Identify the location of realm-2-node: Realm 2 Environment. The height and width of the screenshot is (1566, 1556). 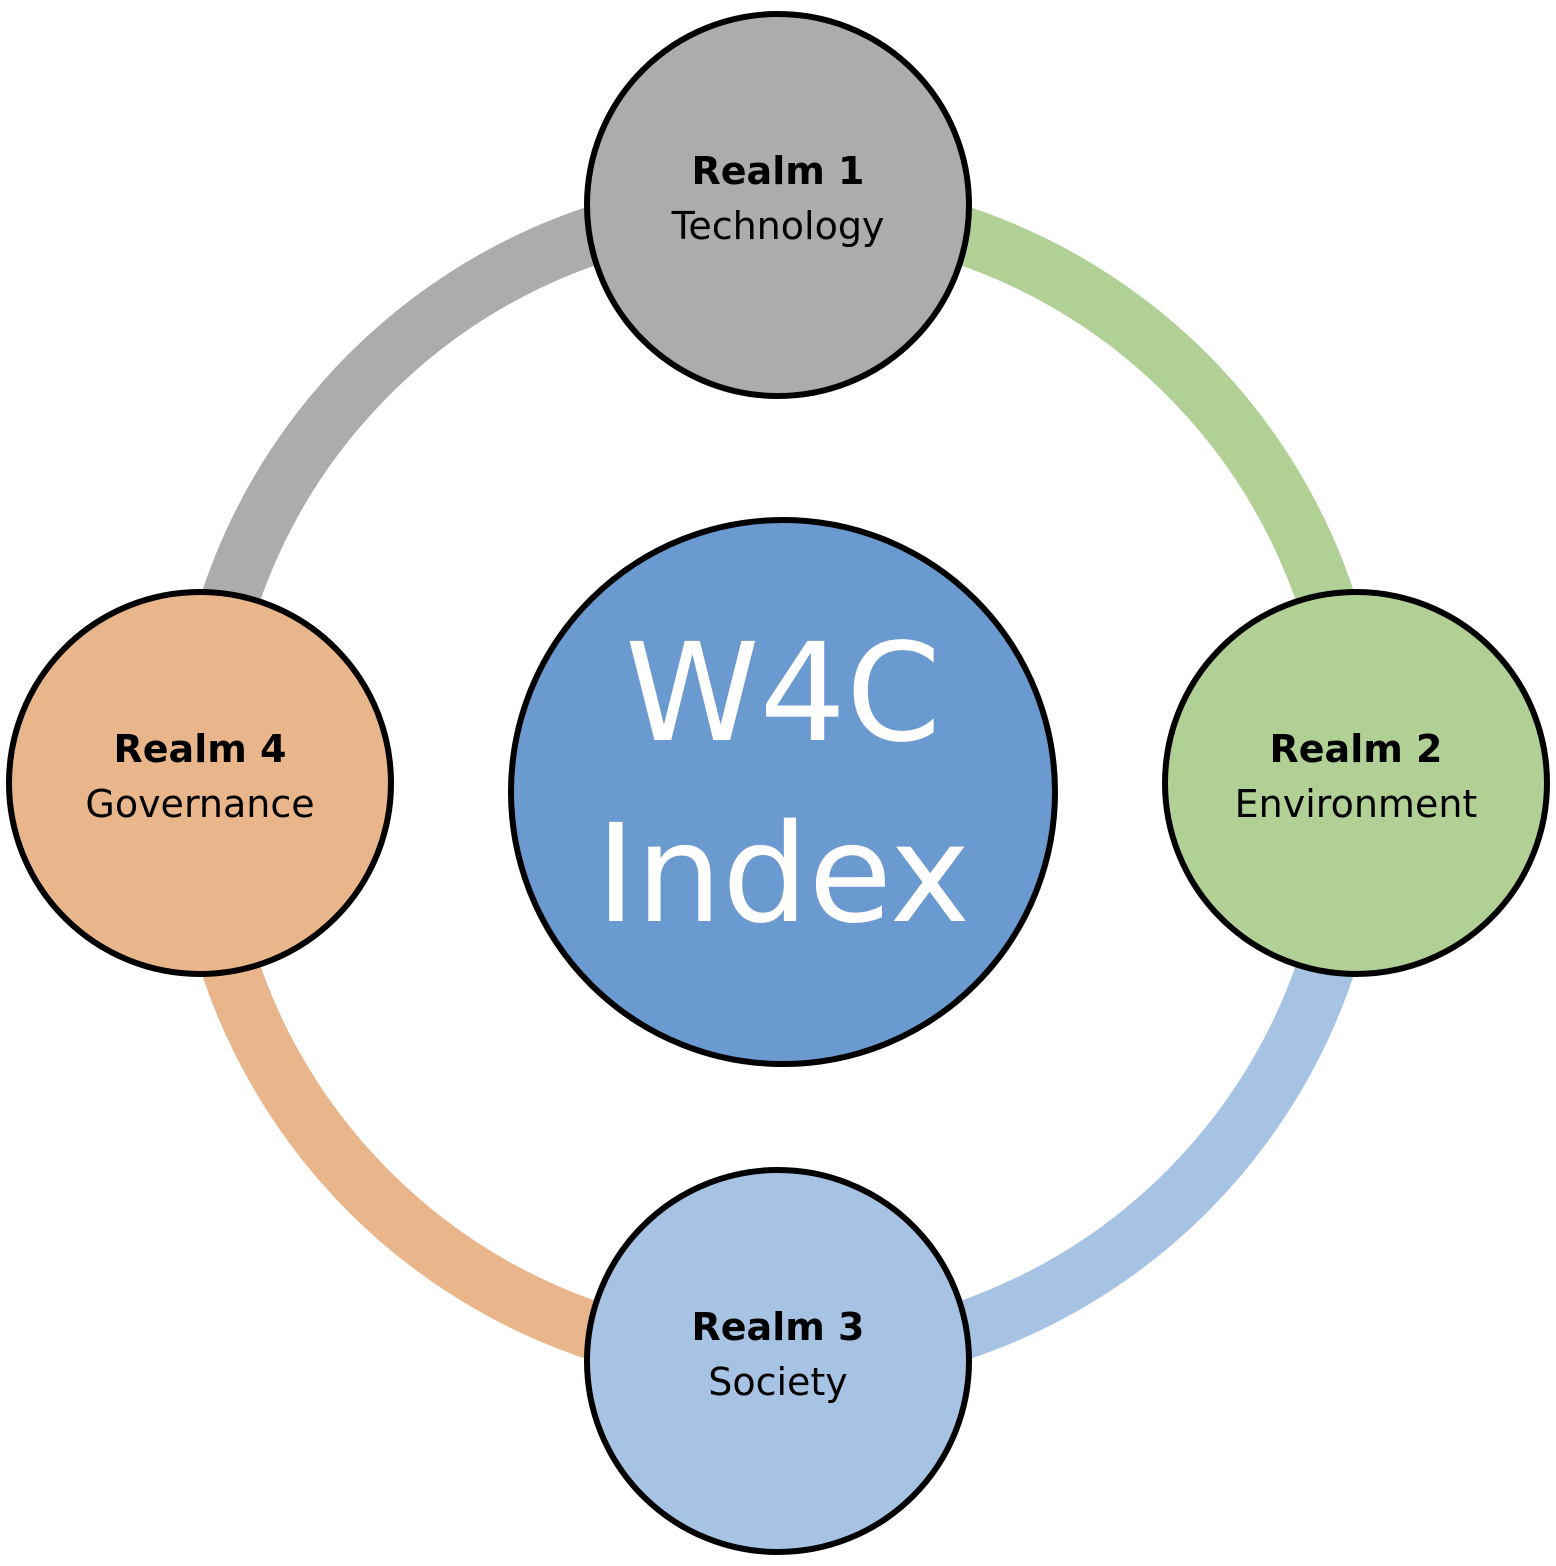
(1356, 783).